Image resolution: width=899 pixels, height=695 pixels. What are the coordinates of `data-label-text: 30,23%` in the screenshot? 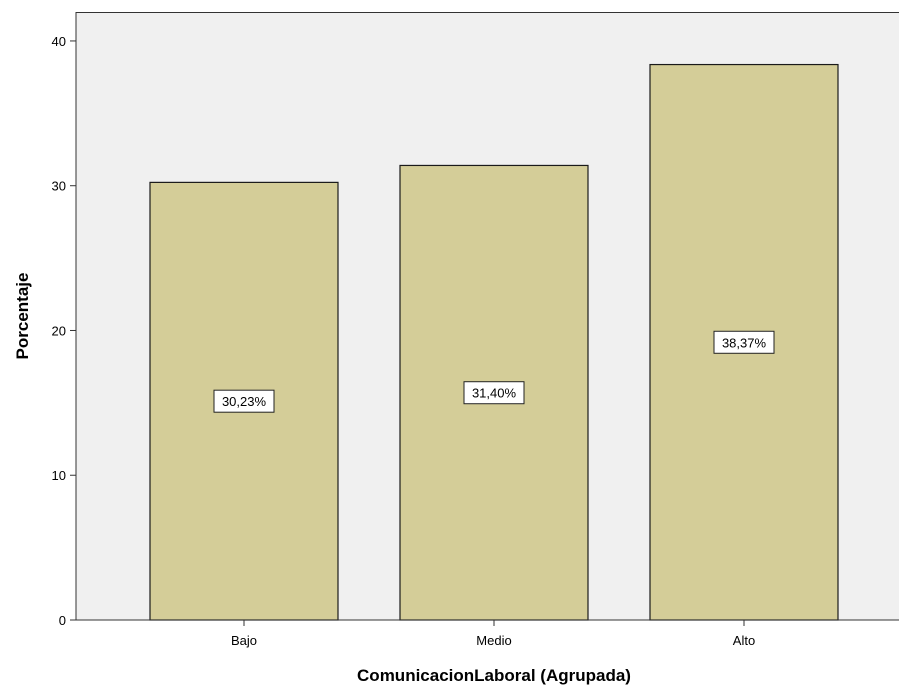 It's located at (244, 401).